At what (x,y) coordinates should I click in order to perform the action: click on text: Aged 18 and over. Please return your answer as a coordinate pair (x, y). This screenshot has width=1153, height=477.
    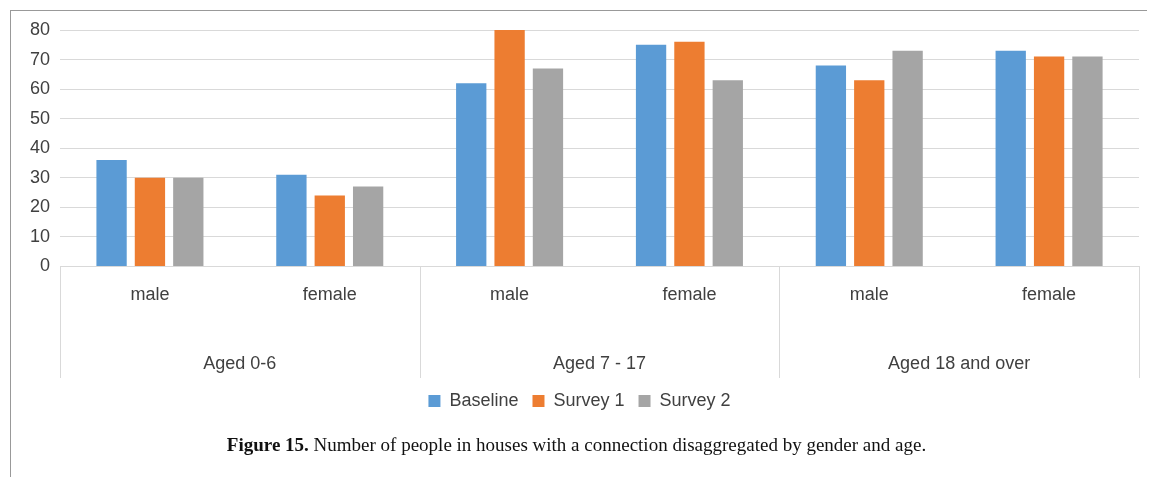
    Looking at the image, I should click on (959, 362).